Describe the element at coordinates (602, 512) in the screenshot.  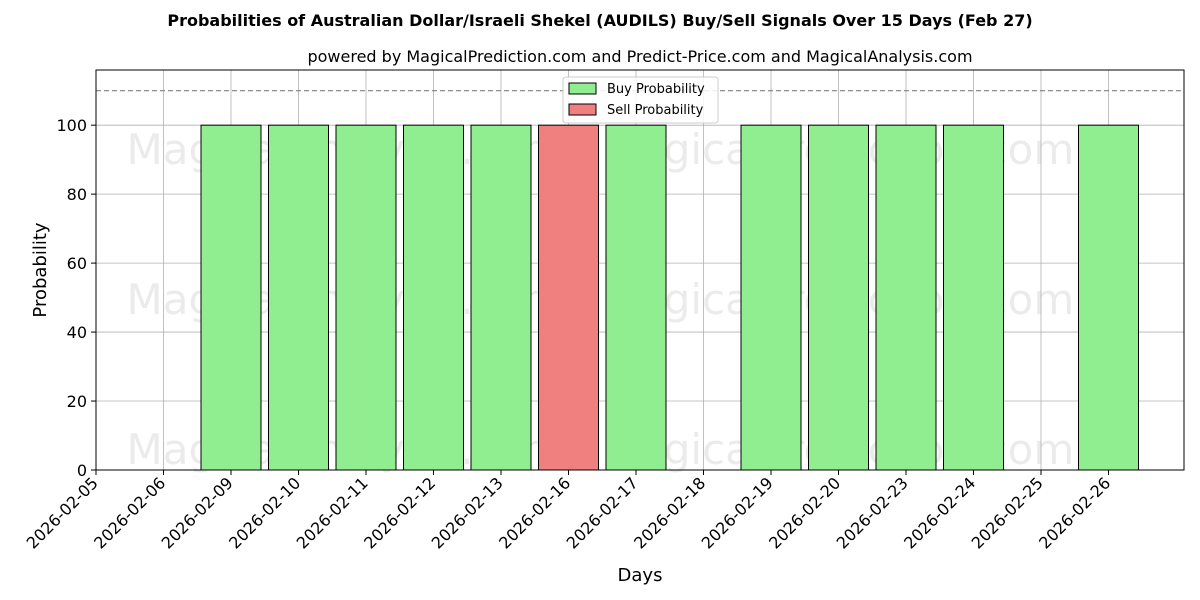
I see `x-tick-label: 2026-02-17` at that location.